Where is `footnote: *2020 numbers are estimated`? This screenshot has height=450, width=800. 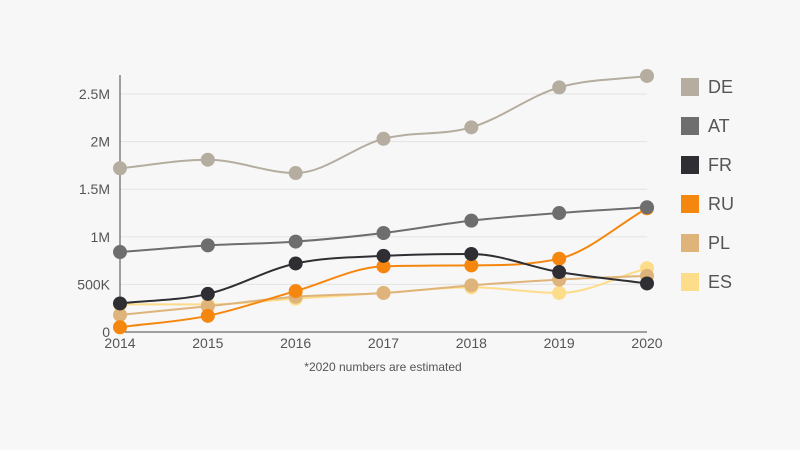 footnote: *2020 numbers are estimated is located at coordinates (382, 367).